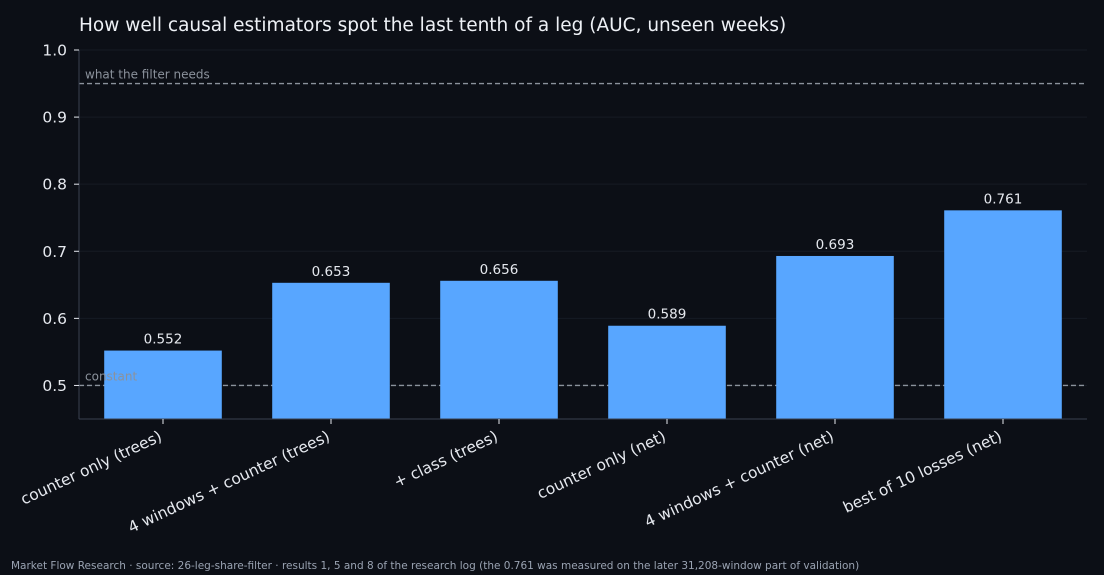  What do you see at coordinates (54, 319) in the screenshot?
I see `y-tick-label: 0.6` at bounding box center [54, 319].